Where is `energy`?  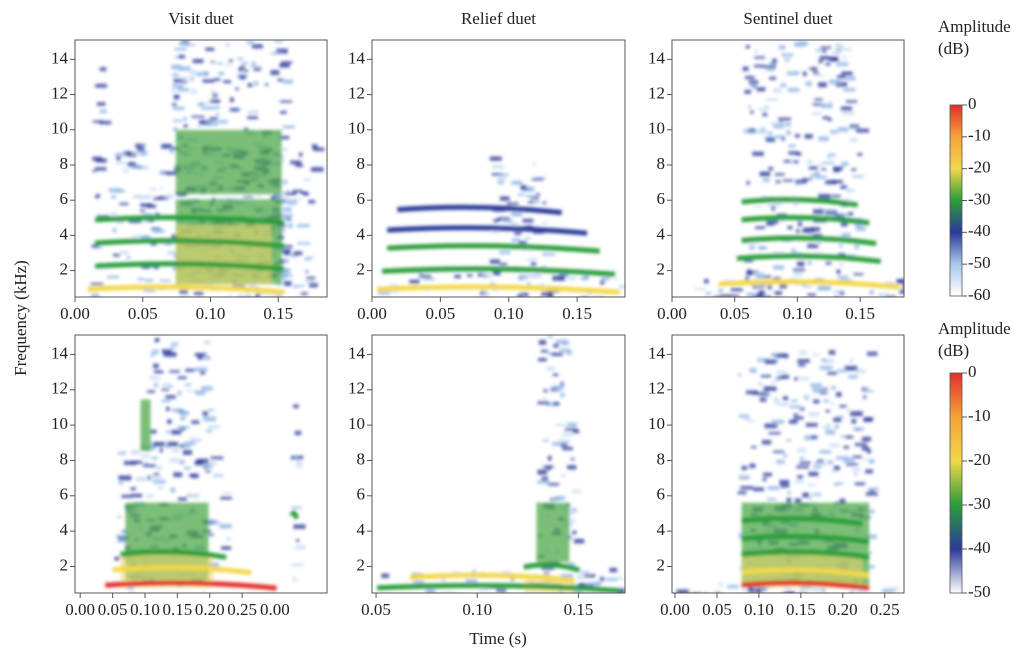 energy is located at coordinates (145, 425).